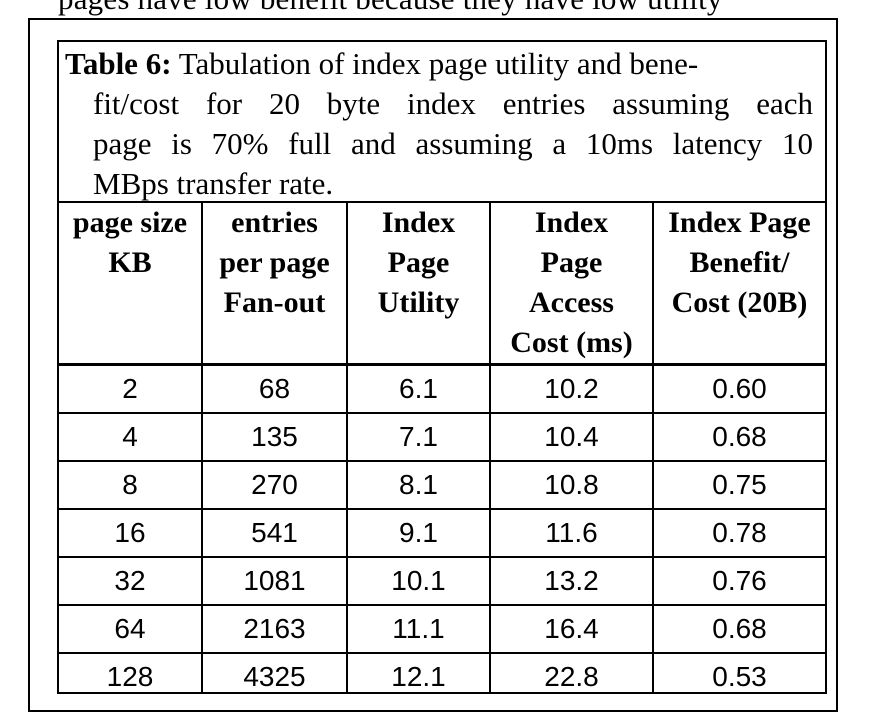 This screenshot has height=724, width=870. I want to click on cell-utility: 8.1, so click(419, 485).